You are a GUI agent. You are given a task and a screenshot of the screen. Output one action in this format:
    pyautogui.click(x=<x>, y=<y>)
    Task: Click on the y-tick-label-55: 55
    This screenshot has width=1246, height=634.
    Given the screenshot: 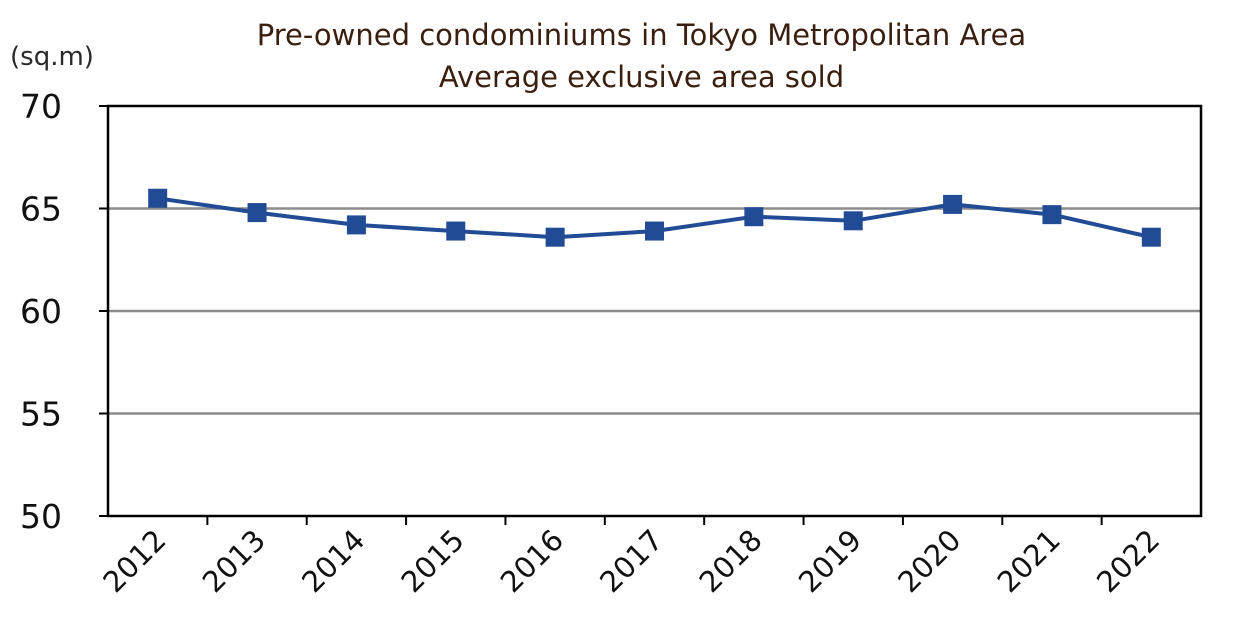 What is the action you would take?
    pyautogui.click(x=41, y=414)
    